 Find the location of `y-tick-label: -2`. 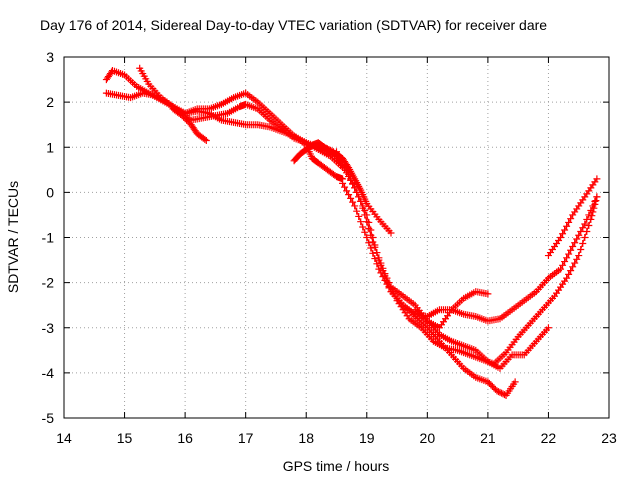

y-tick-label: -2 is located at coordinates (48, 283).